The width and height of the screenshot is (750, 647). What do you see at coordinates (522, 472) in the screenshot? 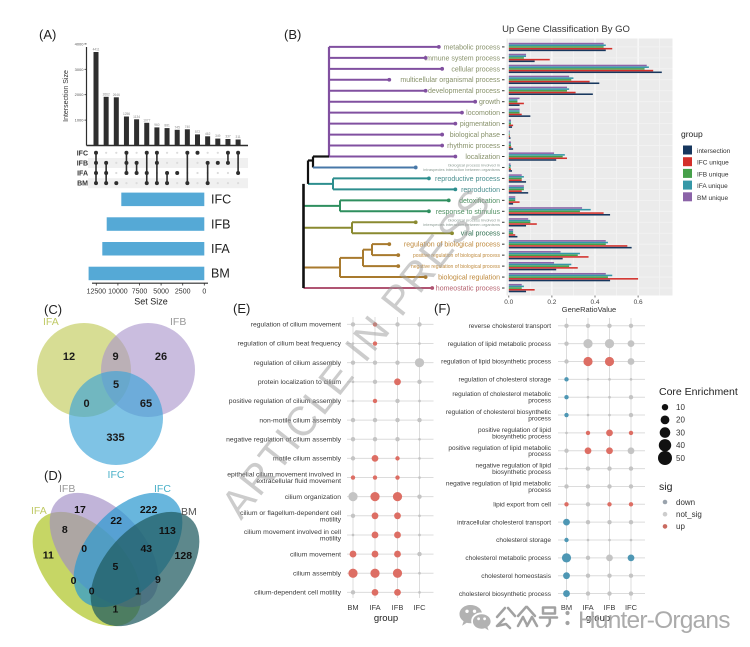
I see `svg-text: biosynthetic process` at bounding box center [522, 472].